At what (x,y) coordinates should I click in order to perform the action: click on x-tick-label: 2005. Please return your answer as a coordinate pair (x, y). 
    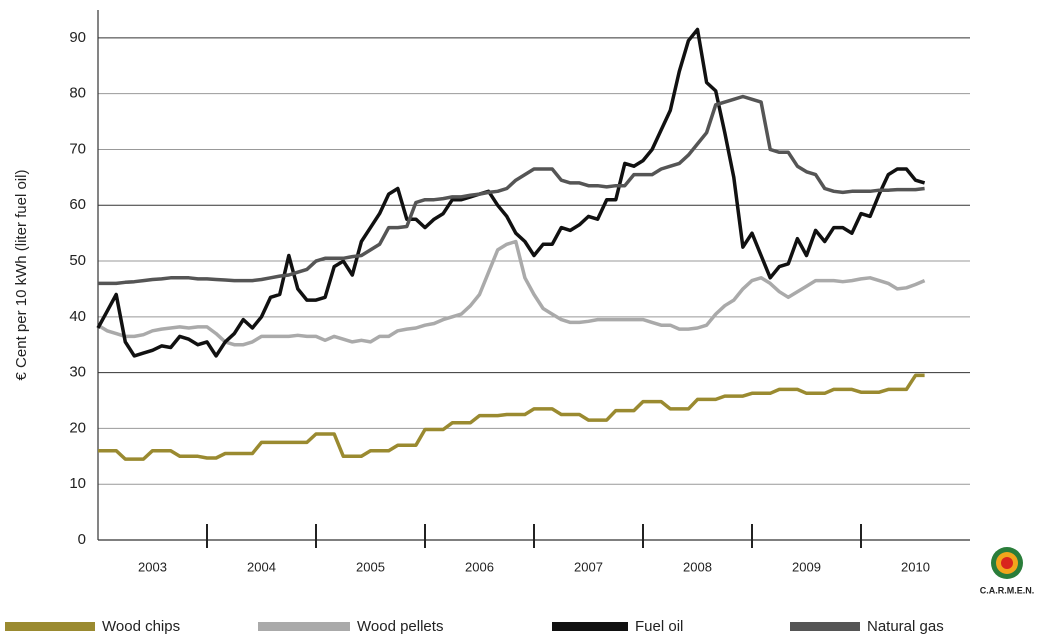
    Looking at the image, I should click on (370, 566).